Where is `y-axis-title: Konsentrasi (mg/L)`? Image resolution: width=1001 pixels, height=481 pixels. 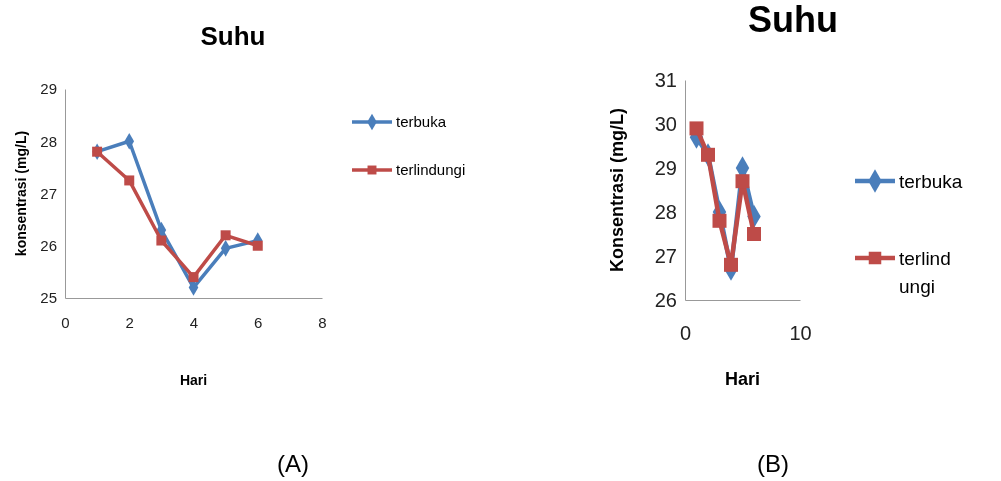 y-axis-title: Konsentrasi (mg/L) is located at coordinates (616, 190).